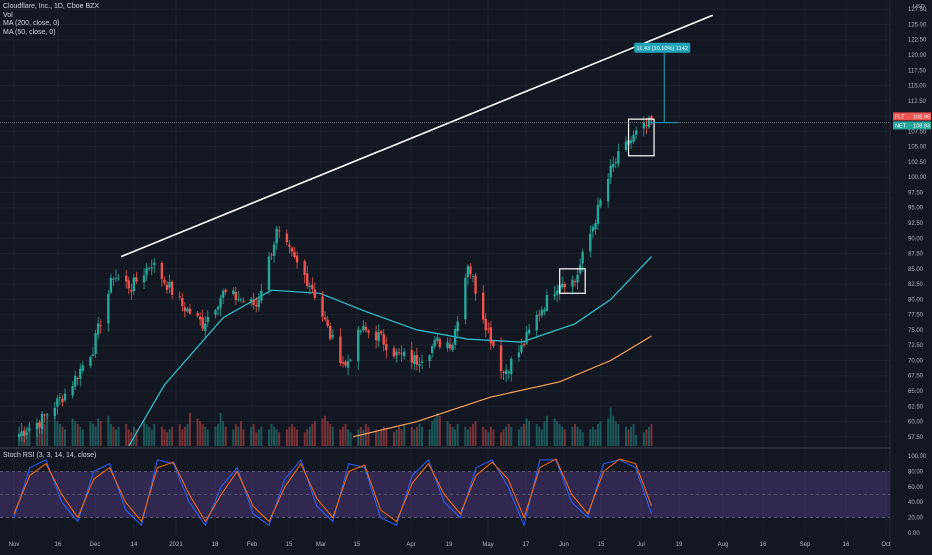 This screenshot has height=555, width=932. I want to click on x-tick-label: 16, so click(58, 545).